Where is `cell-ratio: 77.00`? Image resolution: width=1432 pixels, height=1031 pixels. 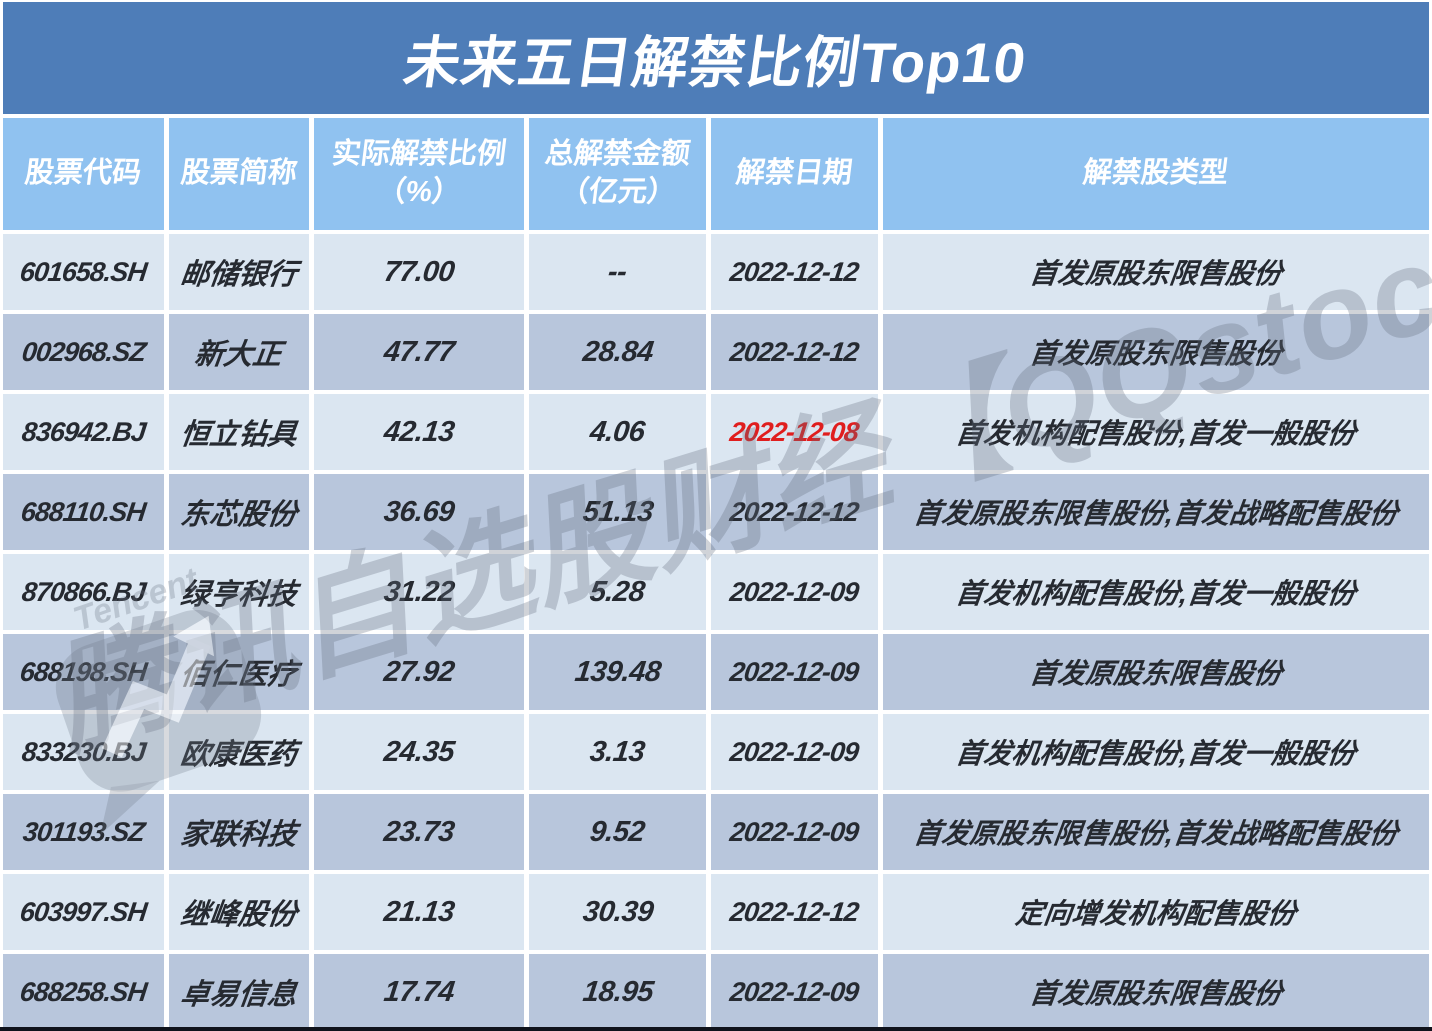
cell-ratio: 77.00 is located at coordinates (419, 272).